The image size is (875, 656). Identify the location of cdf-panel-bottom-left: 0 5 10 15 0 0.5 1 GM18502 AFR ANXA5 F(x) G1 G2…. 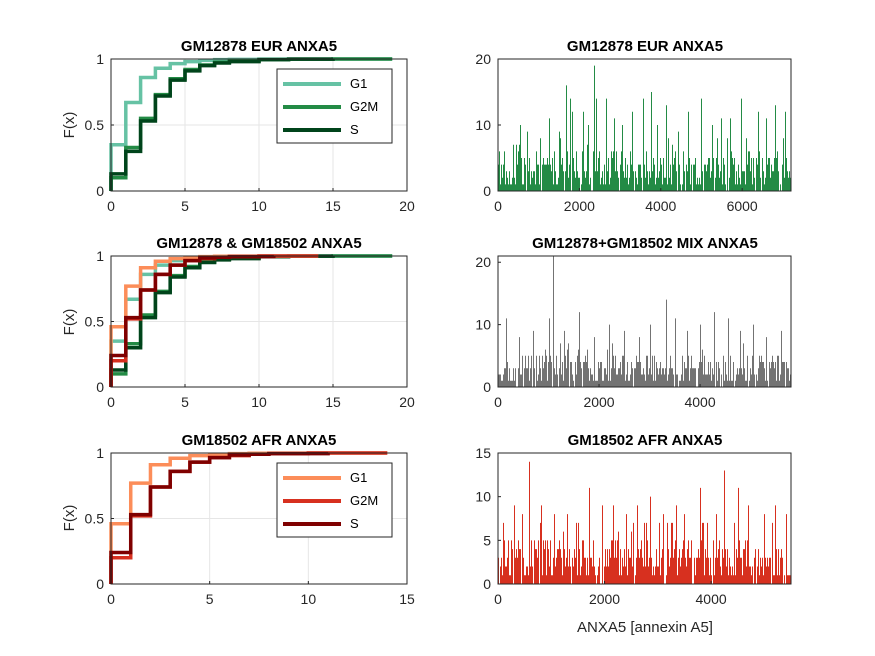
(238, 519).